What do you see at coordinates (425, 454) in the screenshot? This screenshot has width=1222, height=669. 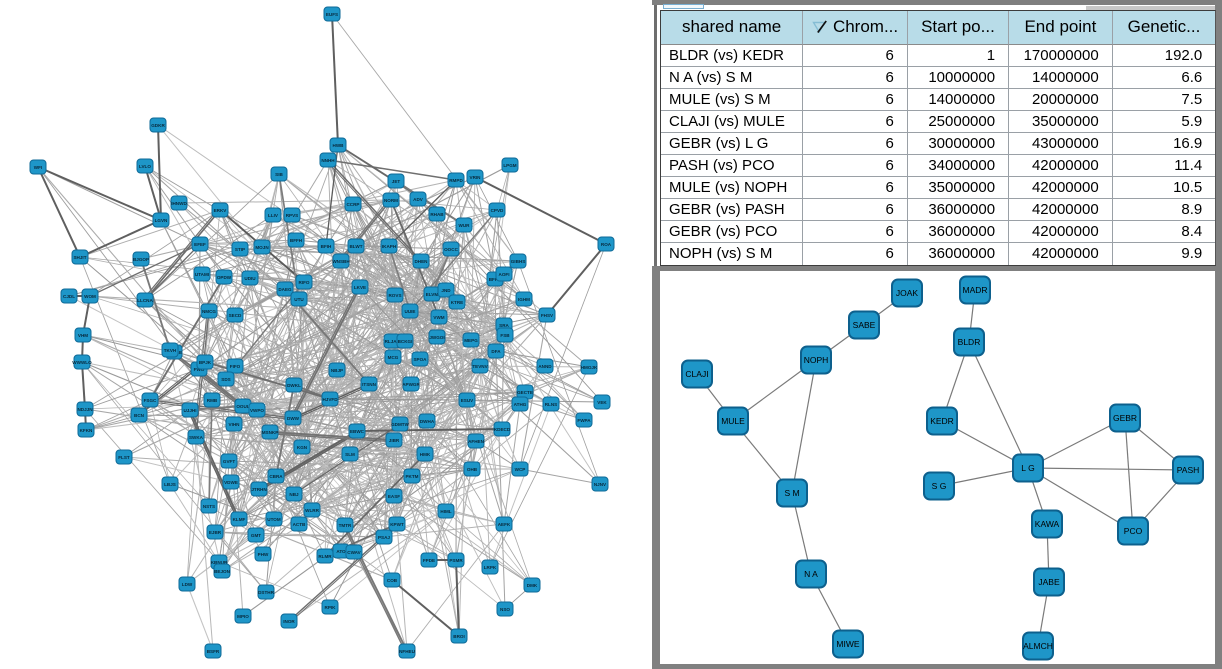 I see `svg-text: HMK` at bounding box center [425, 454].